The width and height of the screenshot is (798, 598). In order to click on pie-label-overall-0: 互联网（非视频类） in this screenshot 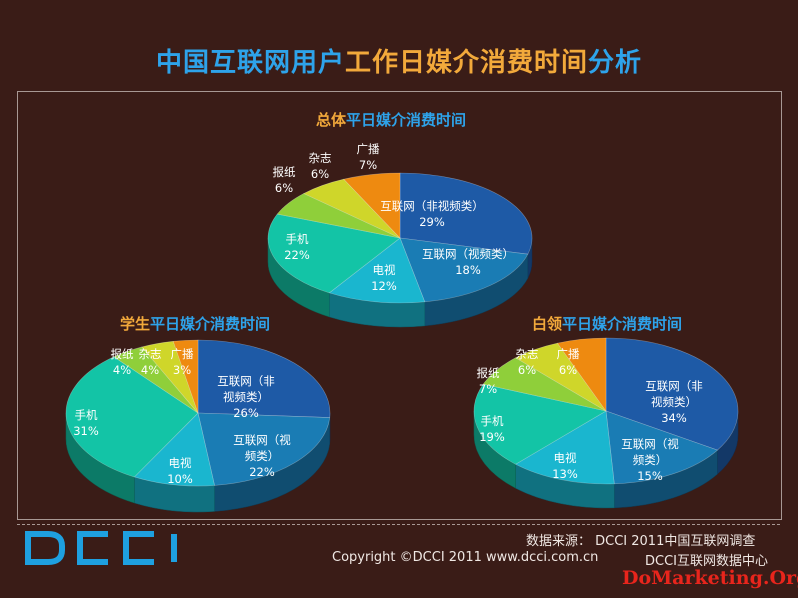, I will do `click(432, 206)`.